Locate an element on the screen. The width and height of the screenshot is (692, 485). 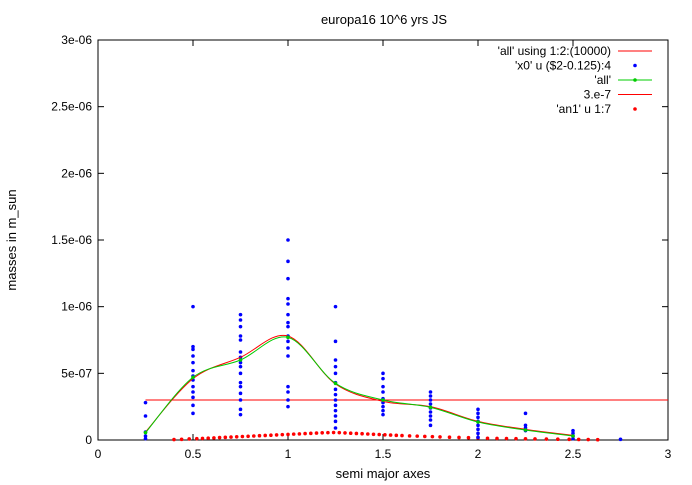
x-tick-label: 0.5 is located at coordinates (193, 454).